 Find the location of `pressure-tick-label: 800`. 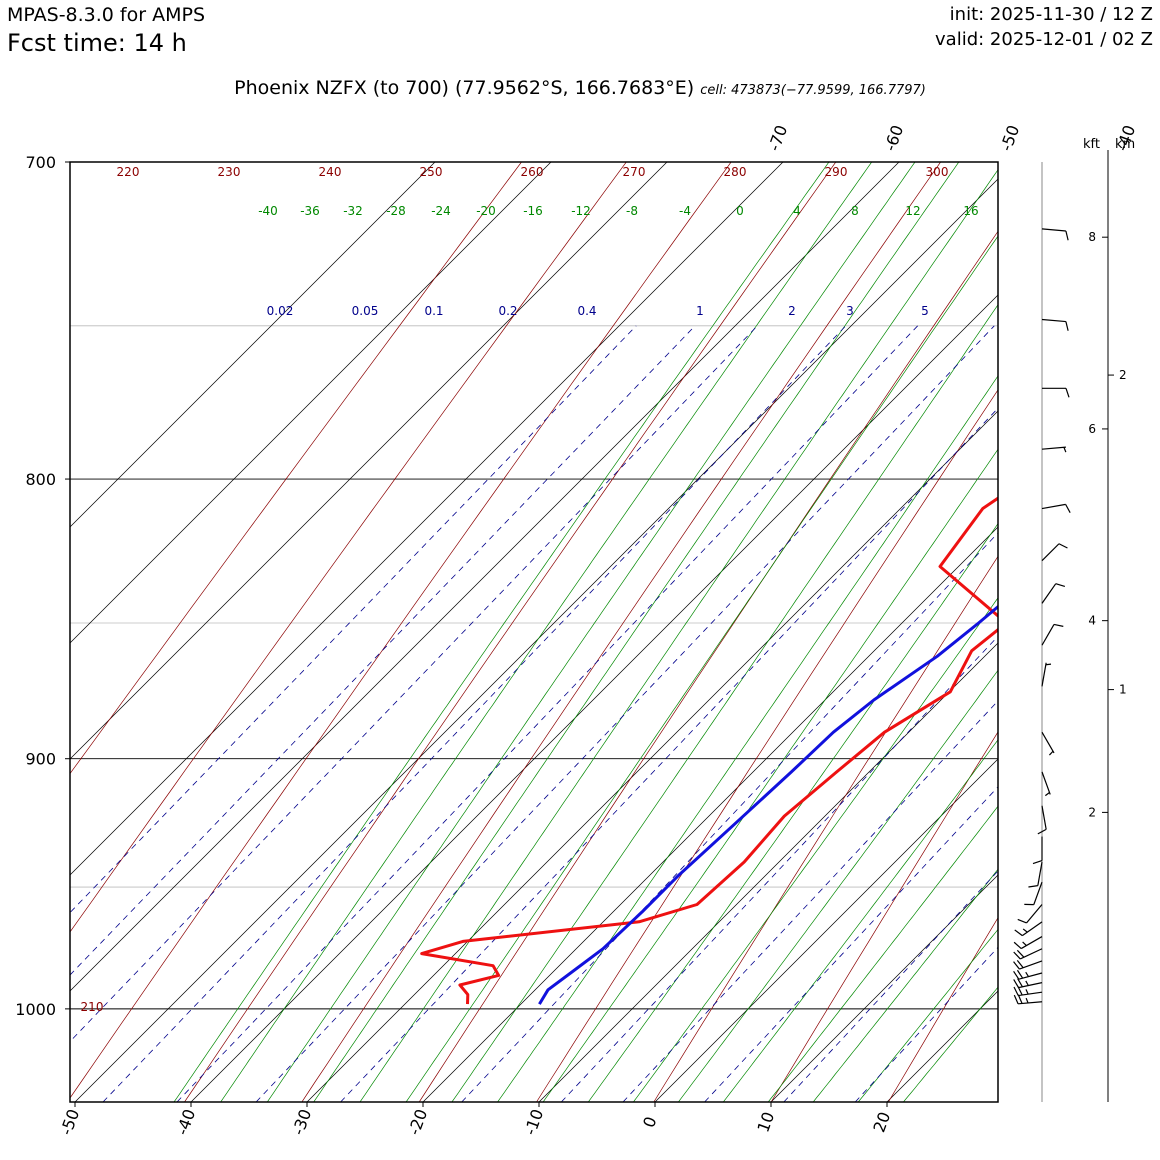

pressure-tick-label: 800 is located at coordinates (40, 479).